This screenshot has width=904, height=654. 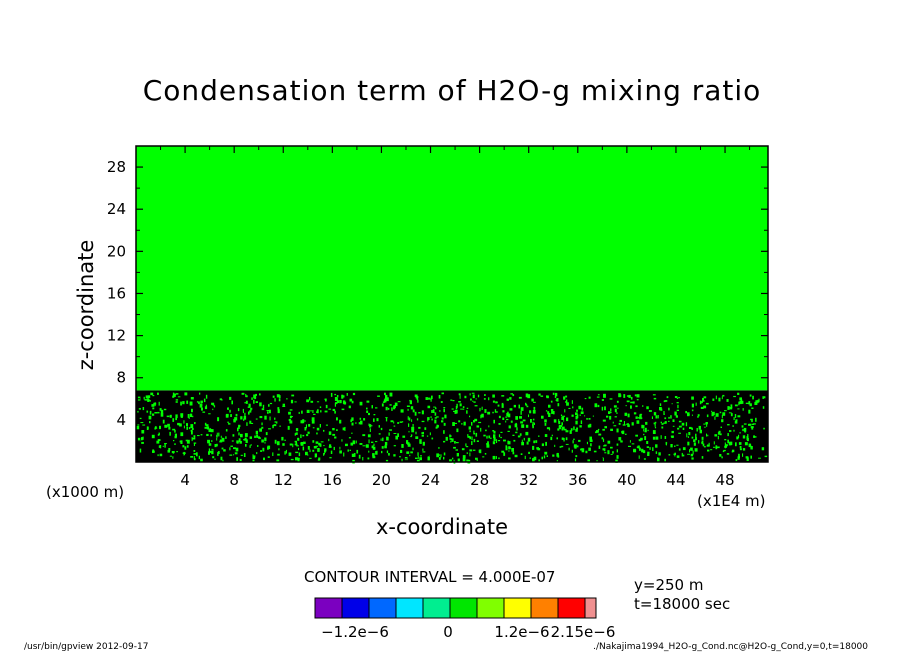 What do you see at coordinates (731, 501) in the screenshot?
I see `x-axis-unit: (x1E4 m)` at bounding box center [731, 501].